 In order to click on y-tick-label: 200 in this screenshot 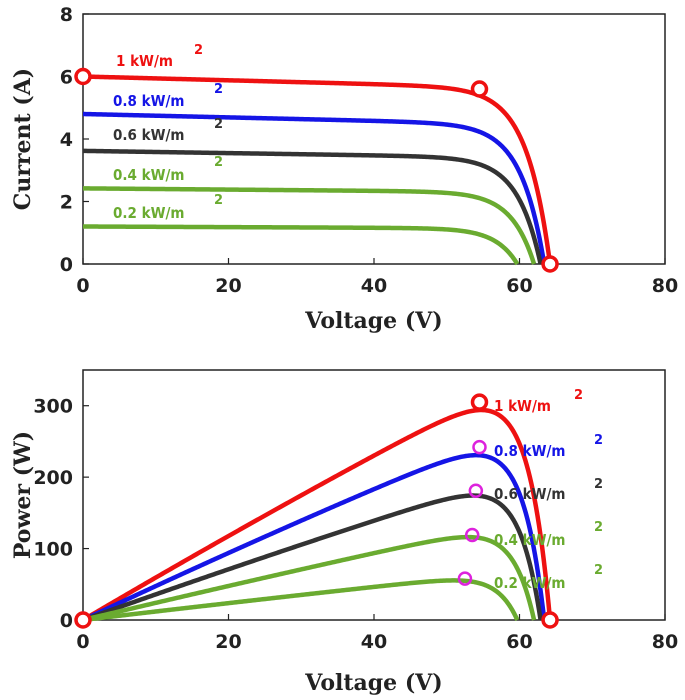, I will do `click(53, 478)`.